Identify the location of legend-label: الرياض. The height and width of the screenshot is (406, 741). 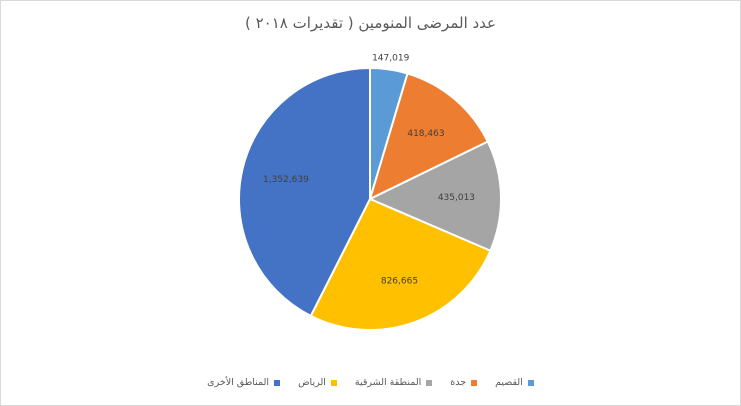
(312, 382).